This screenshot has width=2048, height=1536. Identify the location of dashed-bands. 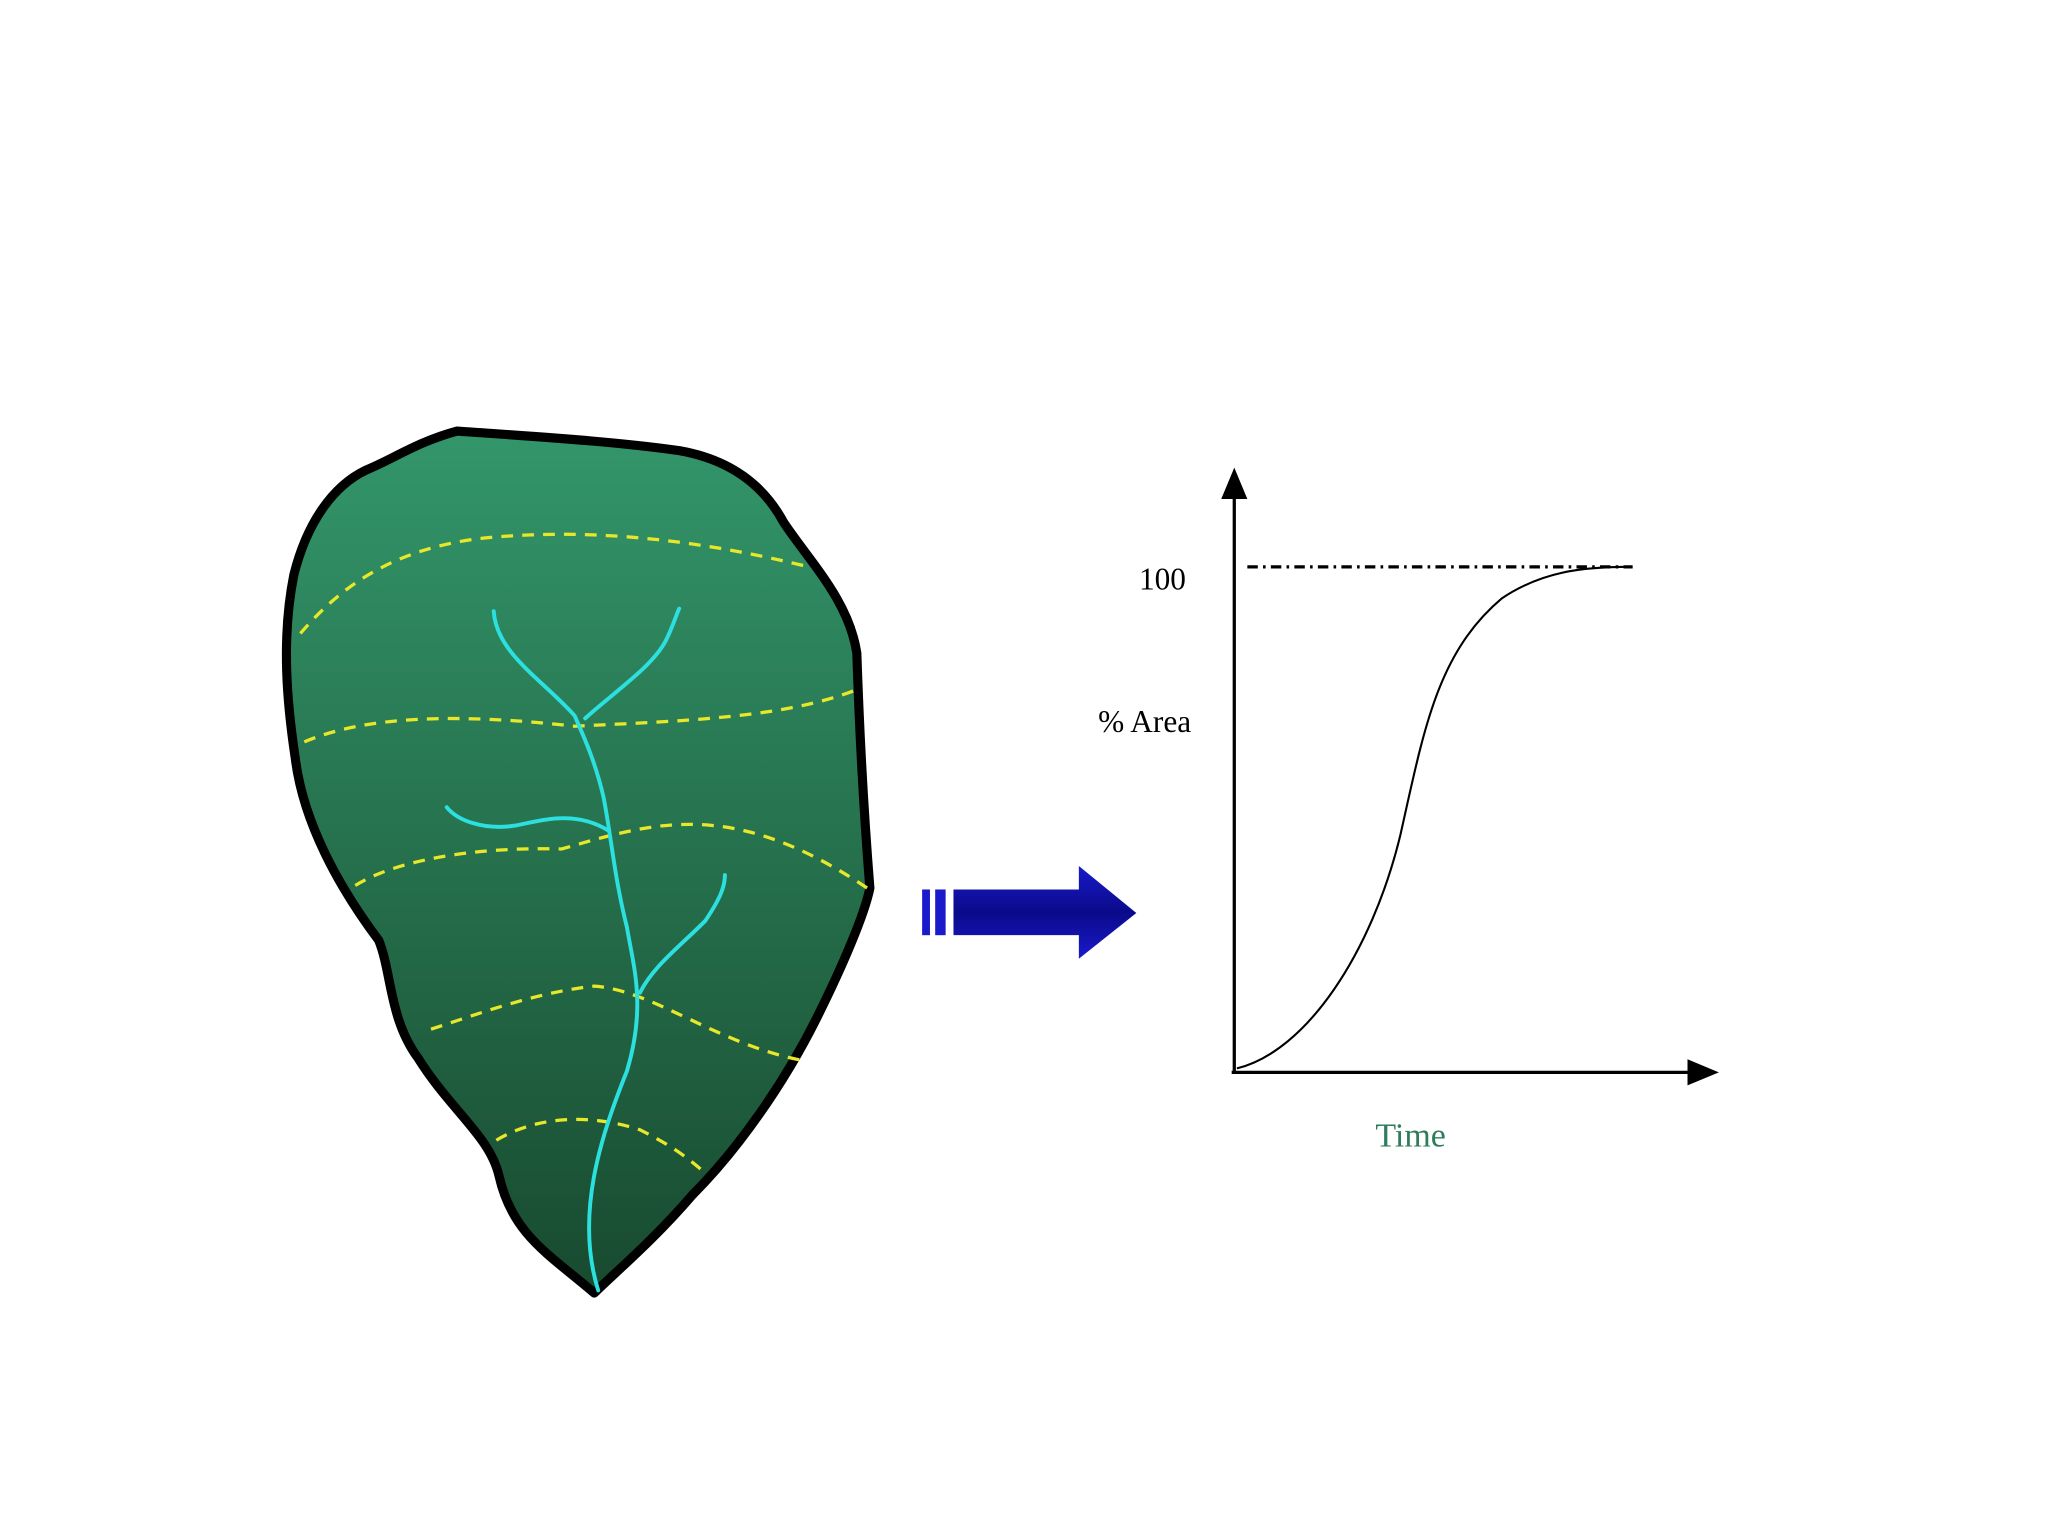
(584, 853).